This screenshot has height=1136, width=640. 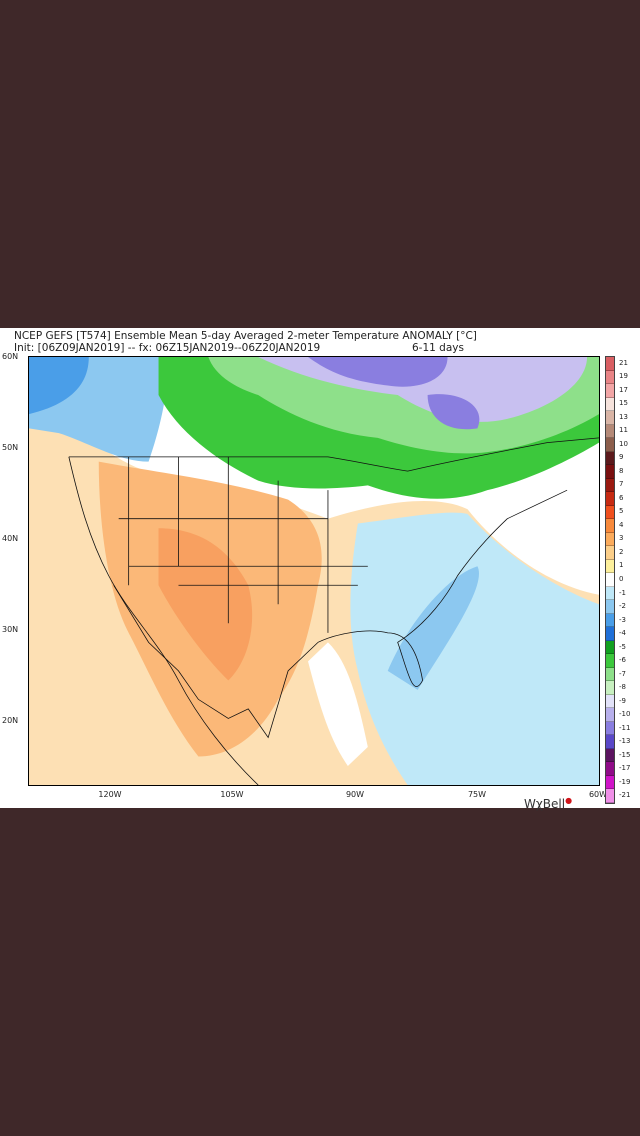 What do you see at coordinates (545, 804) in the screenshot?
I see `logo-text: WχBell` at bounding box center [545, 804].